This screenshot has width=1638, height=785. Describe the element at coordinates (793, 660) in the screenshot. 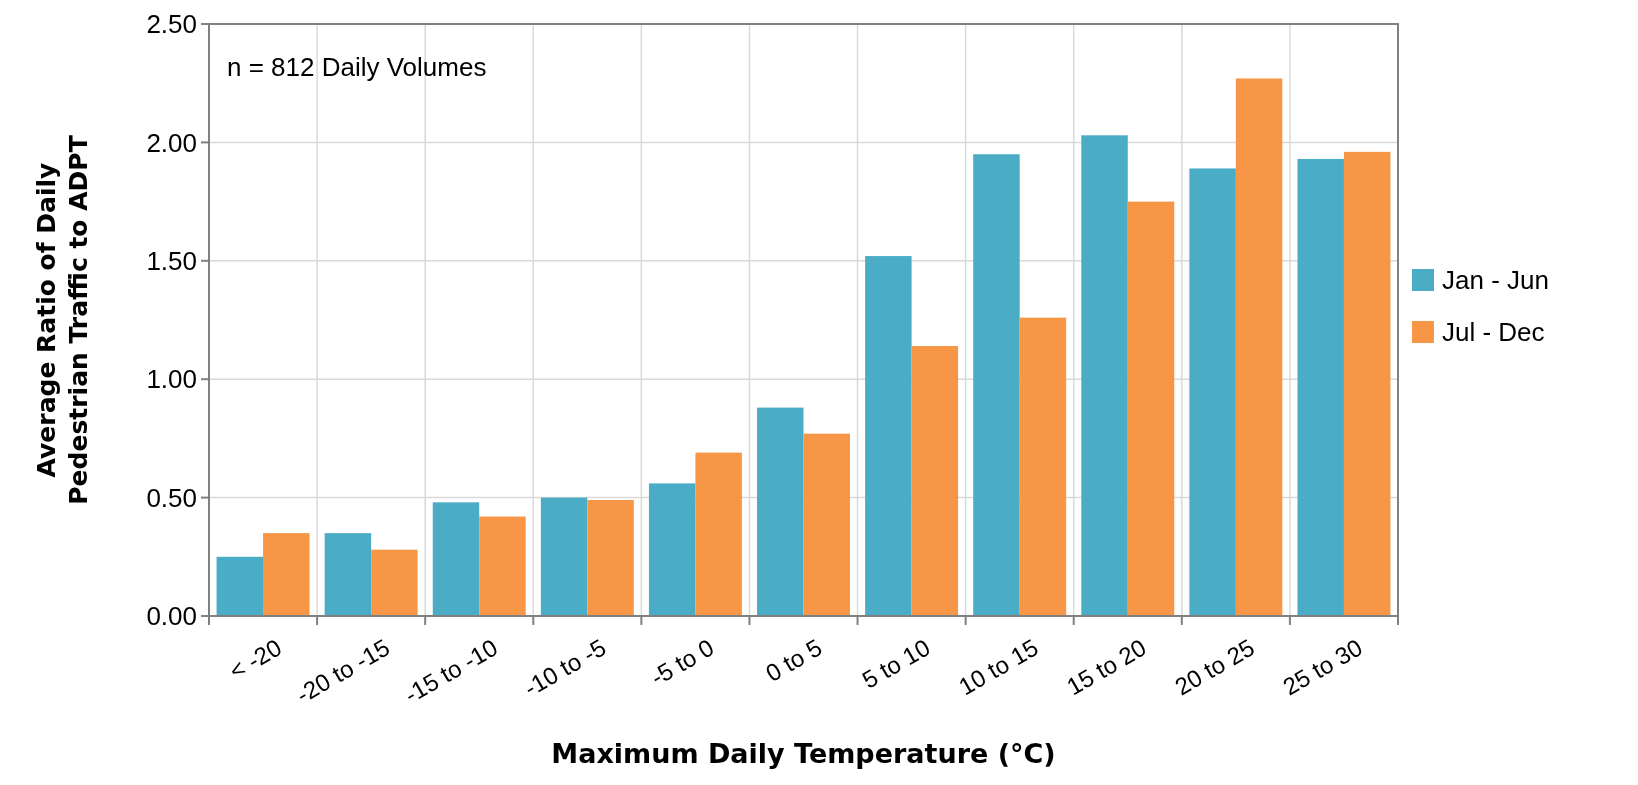

I see `x-tick-label: 0 to 5` at that location.